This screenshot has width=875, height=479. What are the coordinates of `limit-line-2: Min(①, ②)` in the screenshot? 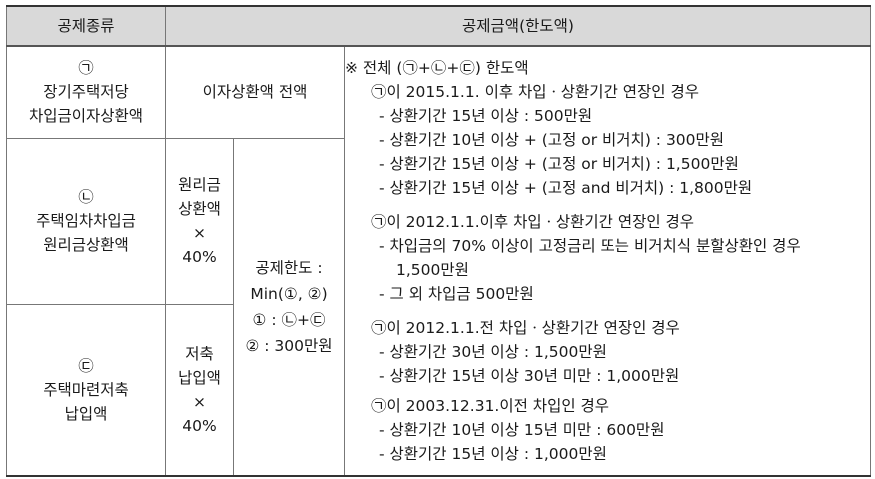 It's located at (289, 293).